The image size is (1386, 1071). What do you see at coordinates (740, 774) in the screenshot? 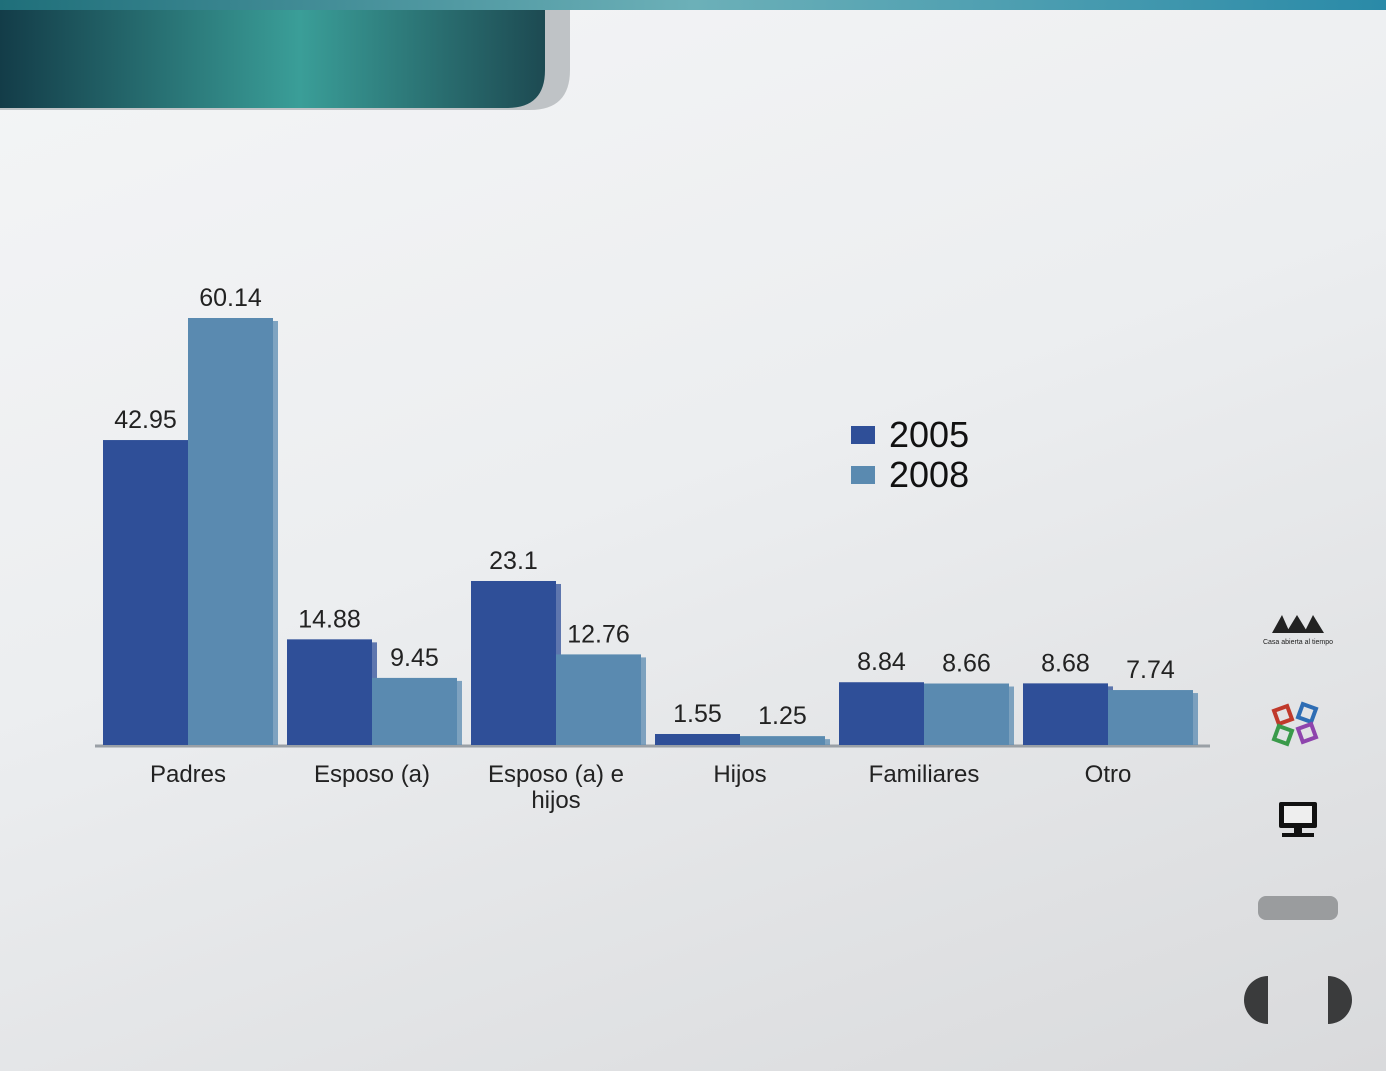
I see `x-tick-label: Hijos` at bounding box center [740, 774].